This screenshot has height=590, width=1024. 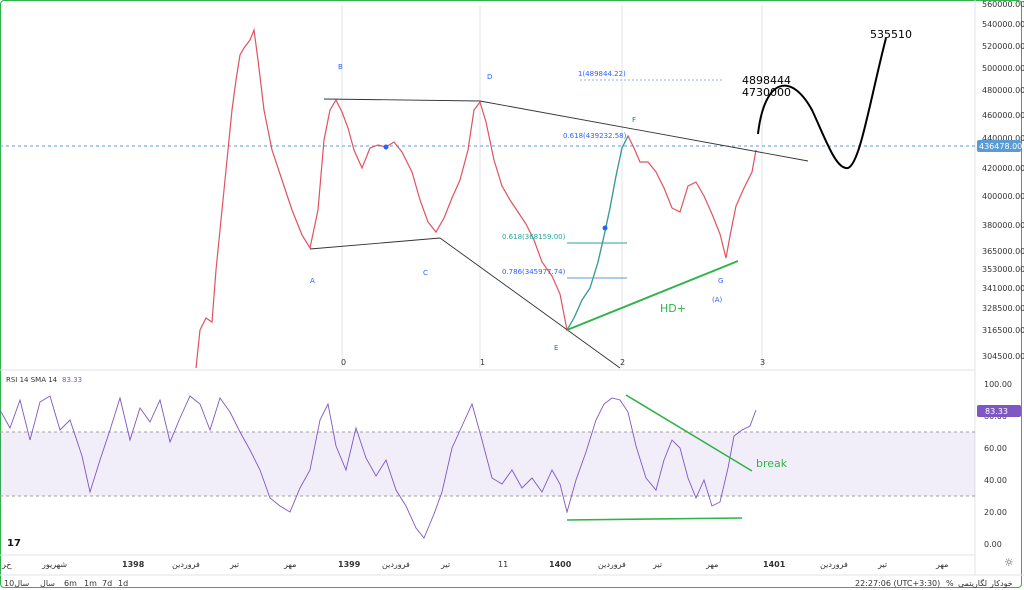 I want to click on cycle-label-3: 3, so click(x=762, y=362).